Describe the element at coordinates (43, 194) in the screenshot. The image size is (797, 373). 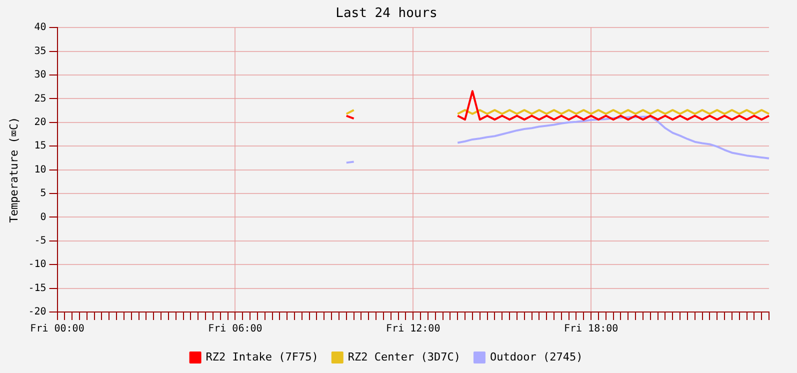
I see `y-tick-label: 5` at that location.